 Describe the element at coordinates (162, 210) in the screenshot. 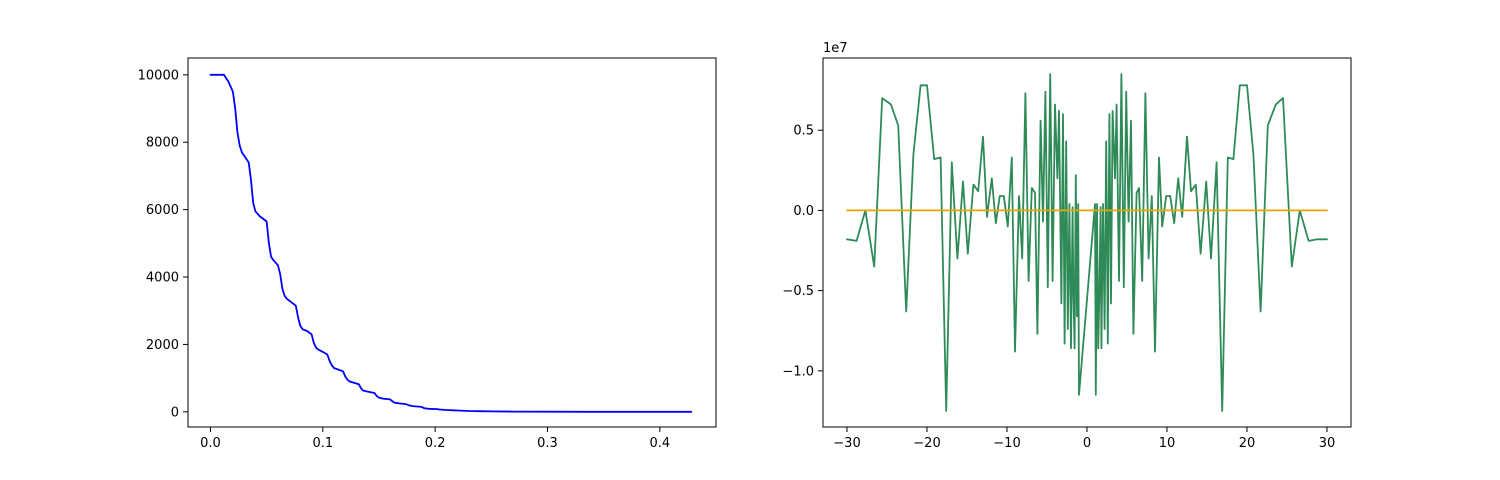

I see `y-tick-label: 6000` at that location.